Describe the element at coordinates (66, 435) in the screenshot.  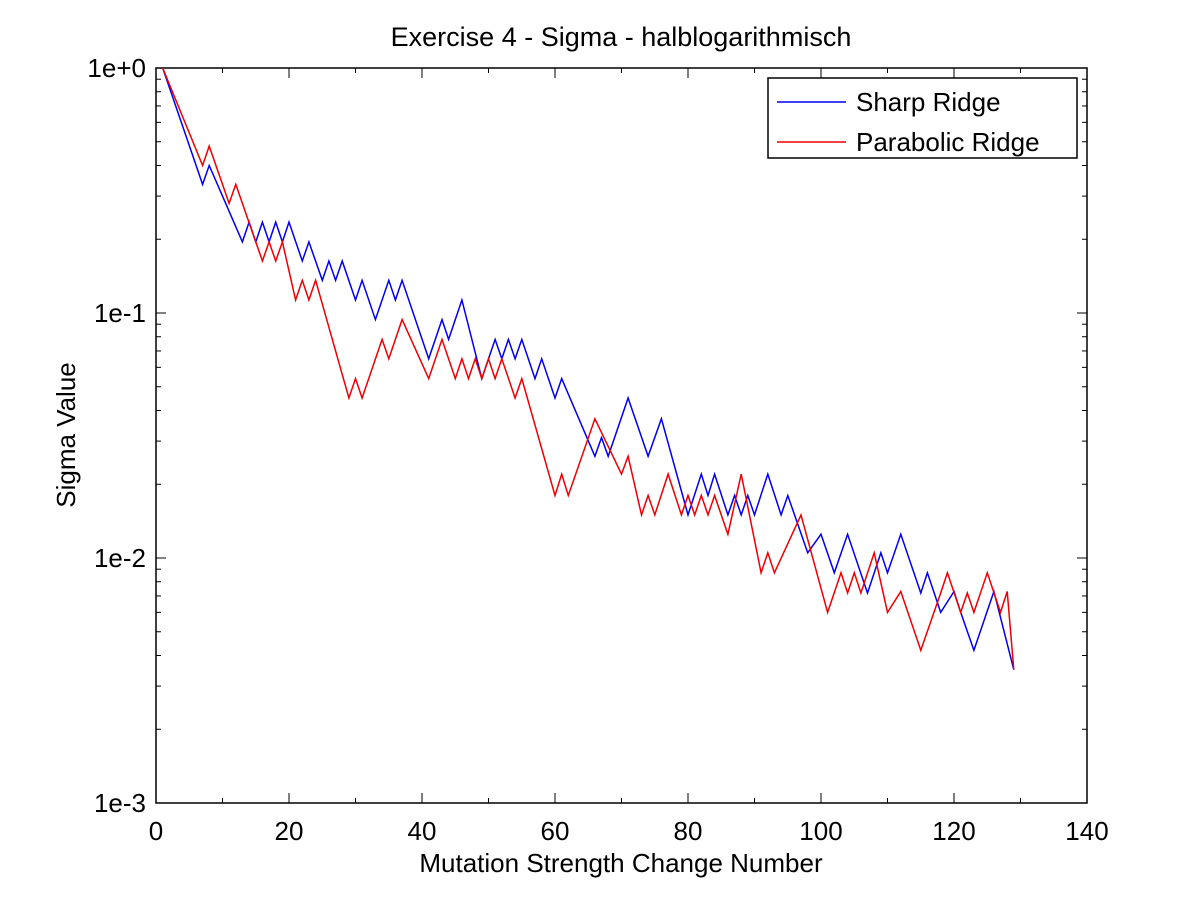
I see `y-axis-label: Sigma Value` at that location.